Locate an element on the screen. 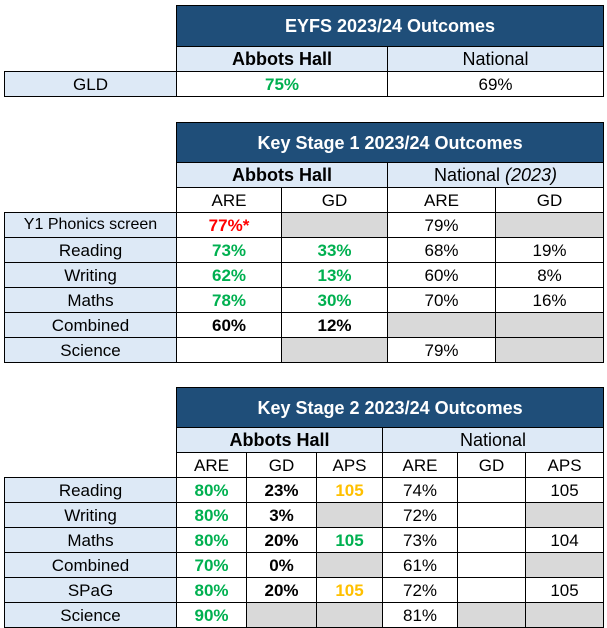 This screenshot has height=628, width=607. ks2-national-header: National is located at coordinates (493, 440).